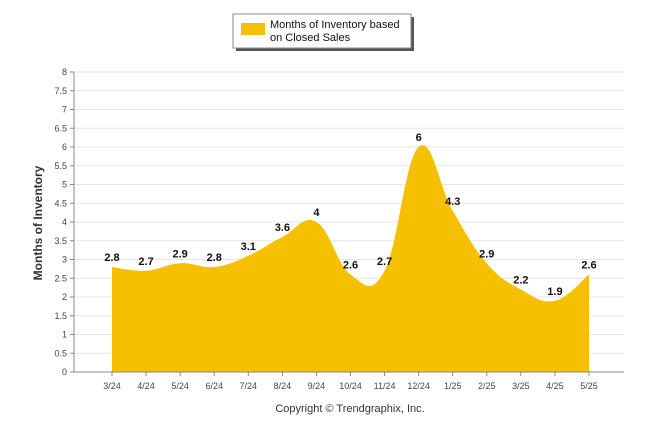  Describe the element at coordinates (453, 386) in the screenshot. I see `x-tick-label: 1/25` at that location.